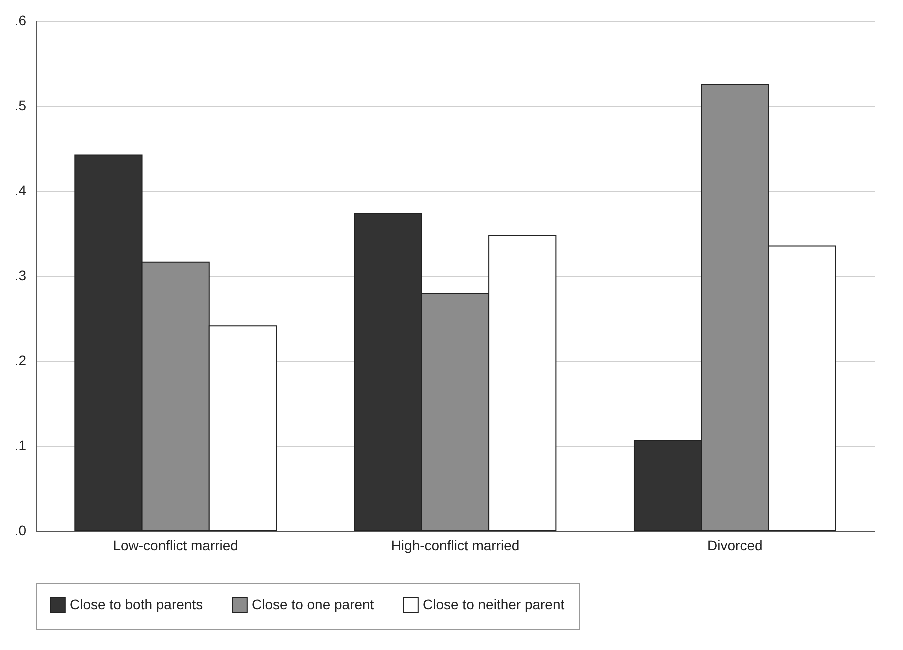 This screenshot has width=903, height=650. Describe the element at coordinates (20, 360) in the screenshot. I see `y-tick-label: .2` at that location.